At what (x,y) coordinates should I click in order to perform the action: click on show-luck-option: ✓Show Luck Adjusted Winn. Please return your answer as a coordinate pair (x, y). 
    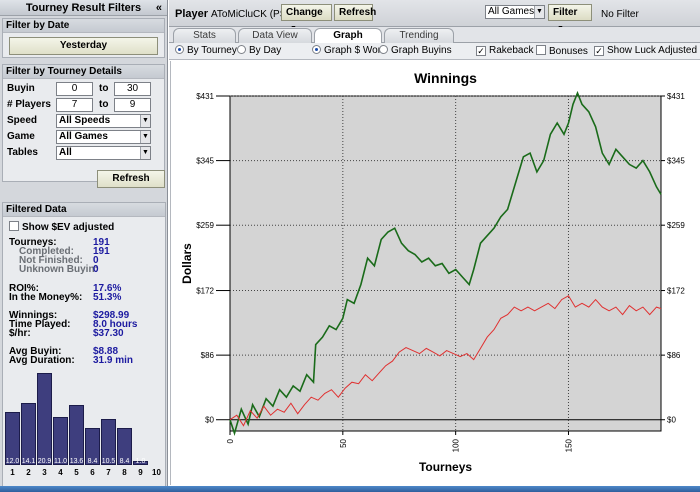
    Looking at the image, I should click on (647, 50).